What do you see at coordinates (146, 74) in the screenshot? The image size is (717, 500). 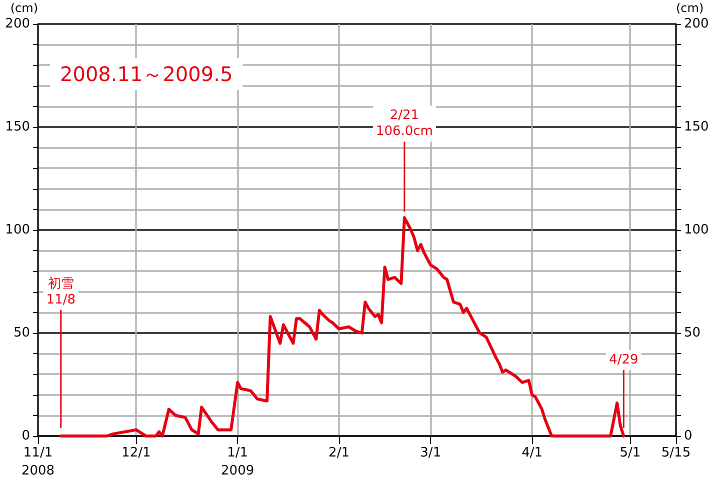 I see `text: 2008.11～2009.5` at bounding box center [146, 74].